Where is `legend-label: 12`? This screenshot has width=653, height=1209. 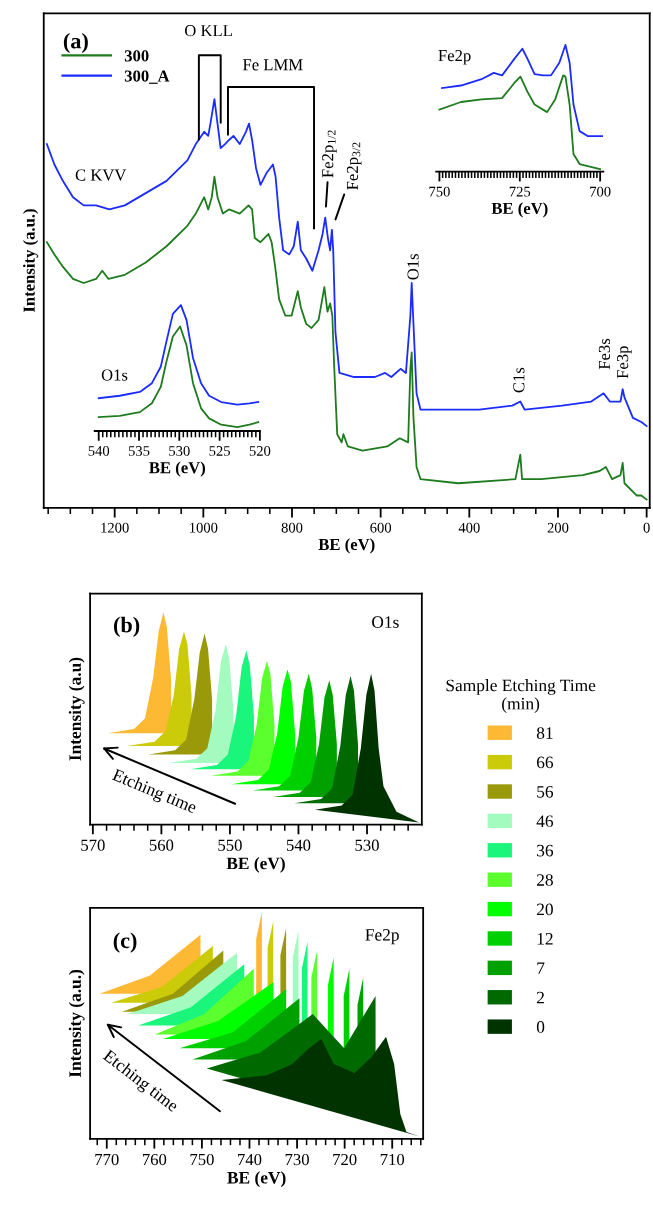
legend-label: 12 is located at coordinates (545, 938).